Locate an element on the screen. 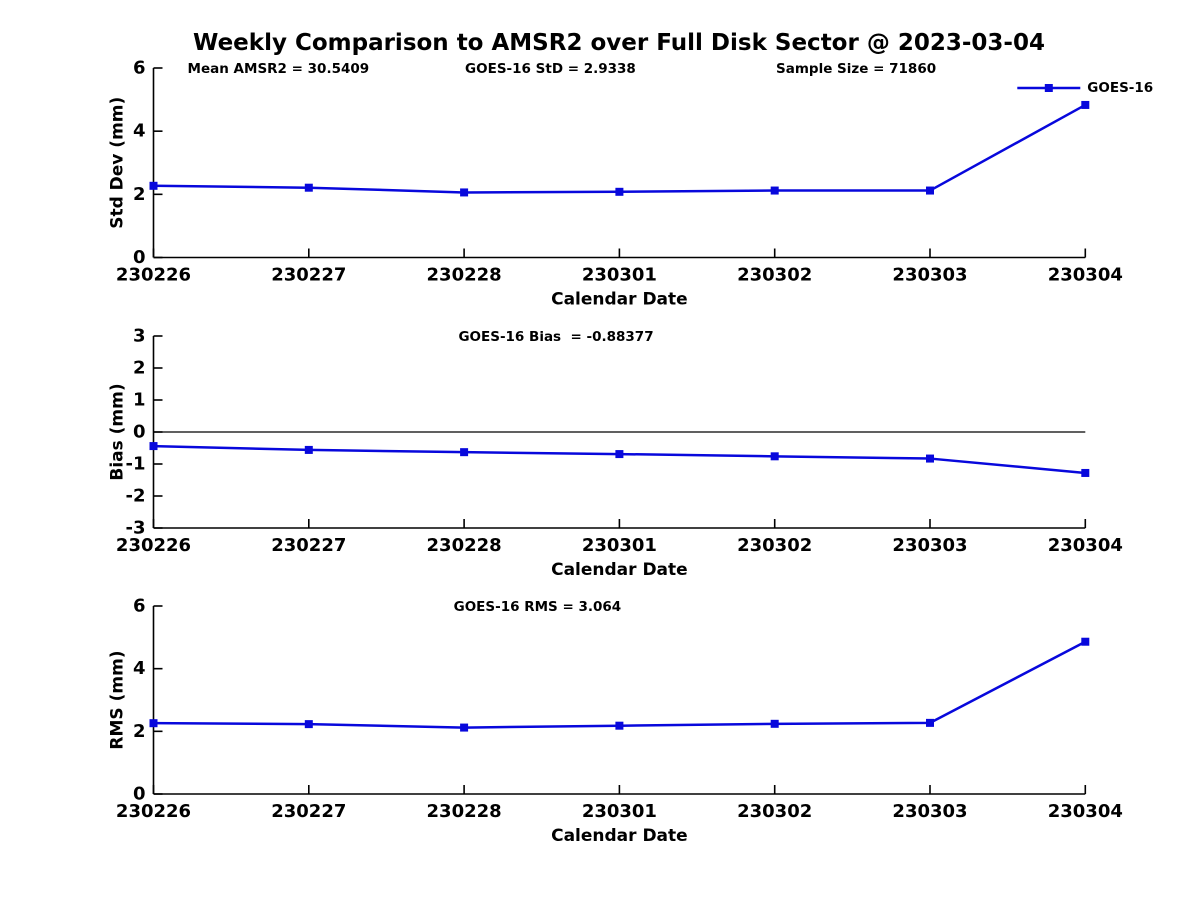  legend-marker is located at coordinates (1048, 88).